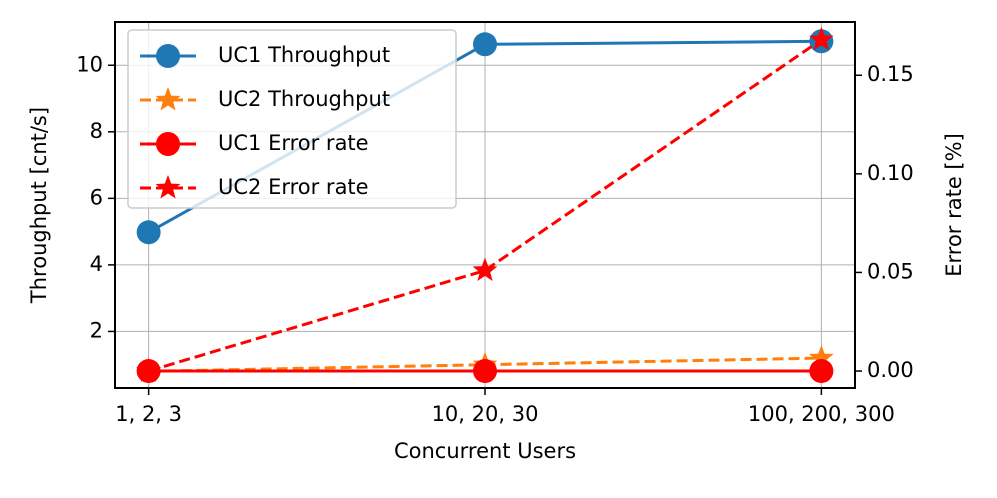  What do you see at coordinates (304, 99) in the screenshot?
I see `legend-label: UC2 Throughput` at bounding box center [304, 99].